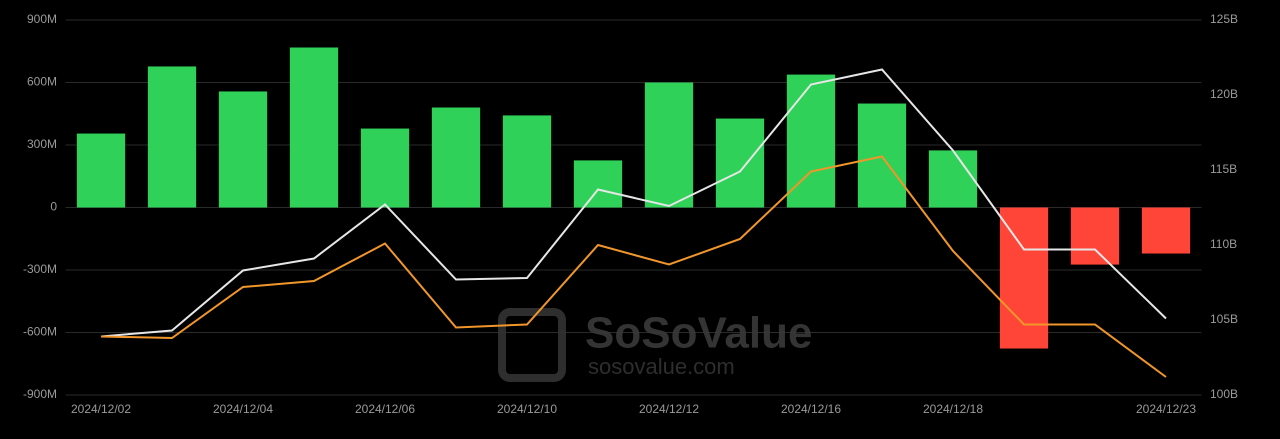 This screenshot has height=439, width=1280. Describe the element at coordinates (42, 19) in the screenshot. I see `y-tick-label: 900M` at that location.